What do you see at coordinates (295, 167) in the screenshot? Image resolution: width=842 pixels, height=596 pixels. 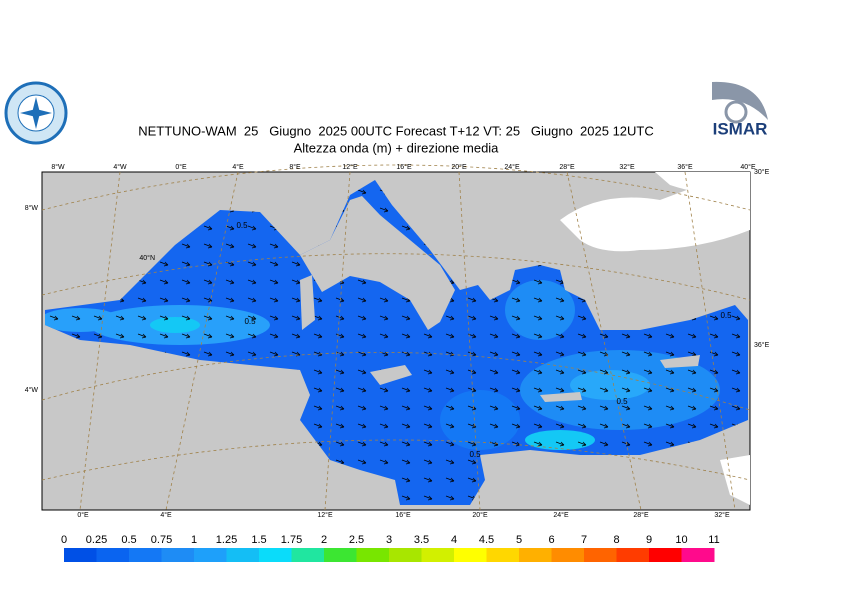 I see `coord-label: 8°E` at bounding box center [295, 167].